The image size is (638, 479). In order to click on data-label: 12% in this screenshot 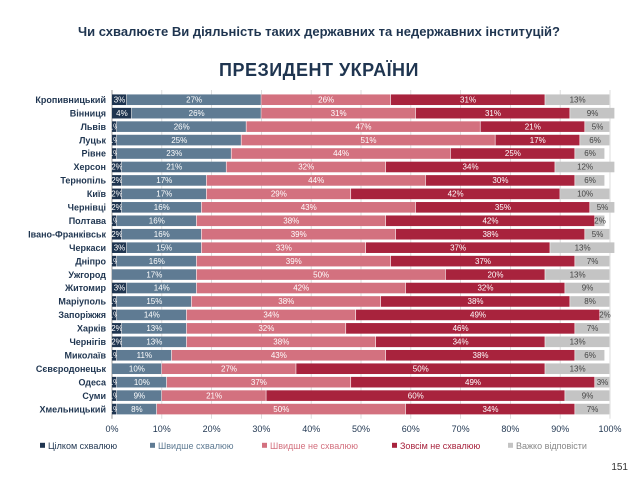, I will do `click(585, 167)`.